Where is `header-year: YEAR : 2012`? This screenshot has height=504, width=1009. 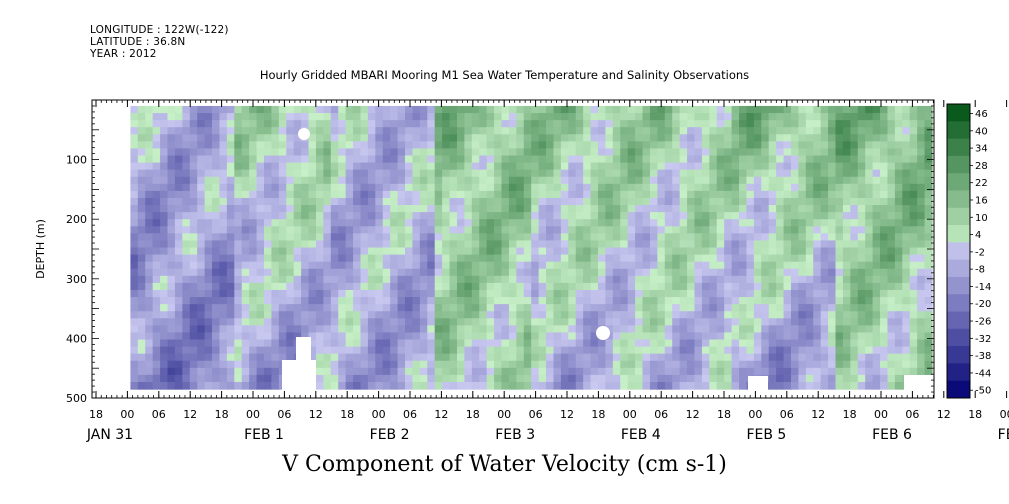
header-year: YEAR : 2012 is located at coordinates (123, 54).